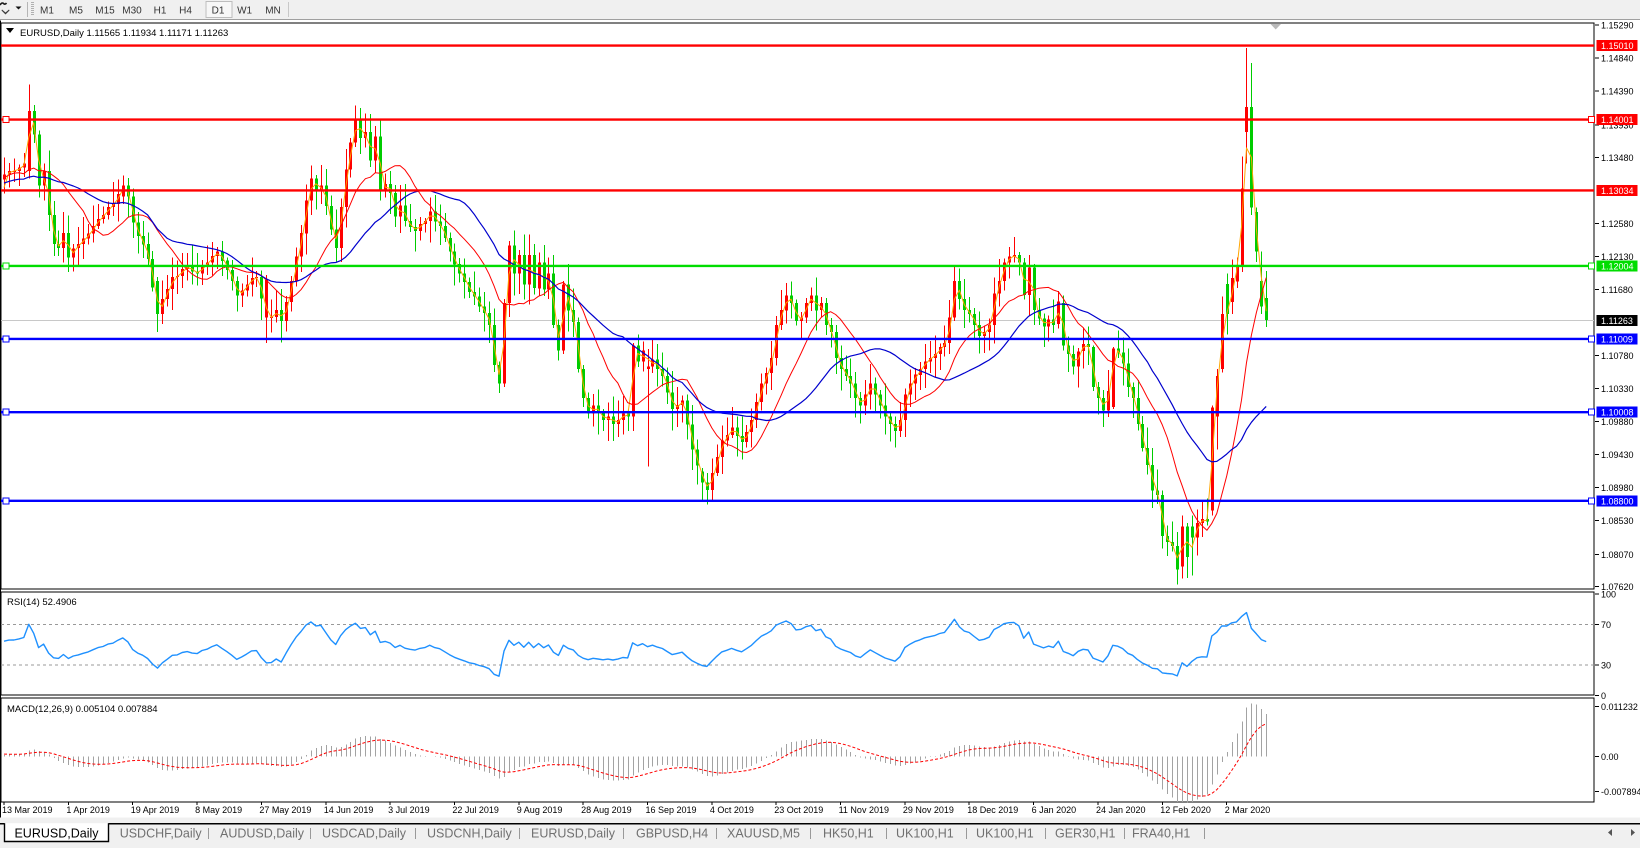 The width and height of the screenshot is (1640, 848). What do you see at coordinates (47, 11) in the screenshot?
I see `svg-text: M1` at bounding box center [47, 11].